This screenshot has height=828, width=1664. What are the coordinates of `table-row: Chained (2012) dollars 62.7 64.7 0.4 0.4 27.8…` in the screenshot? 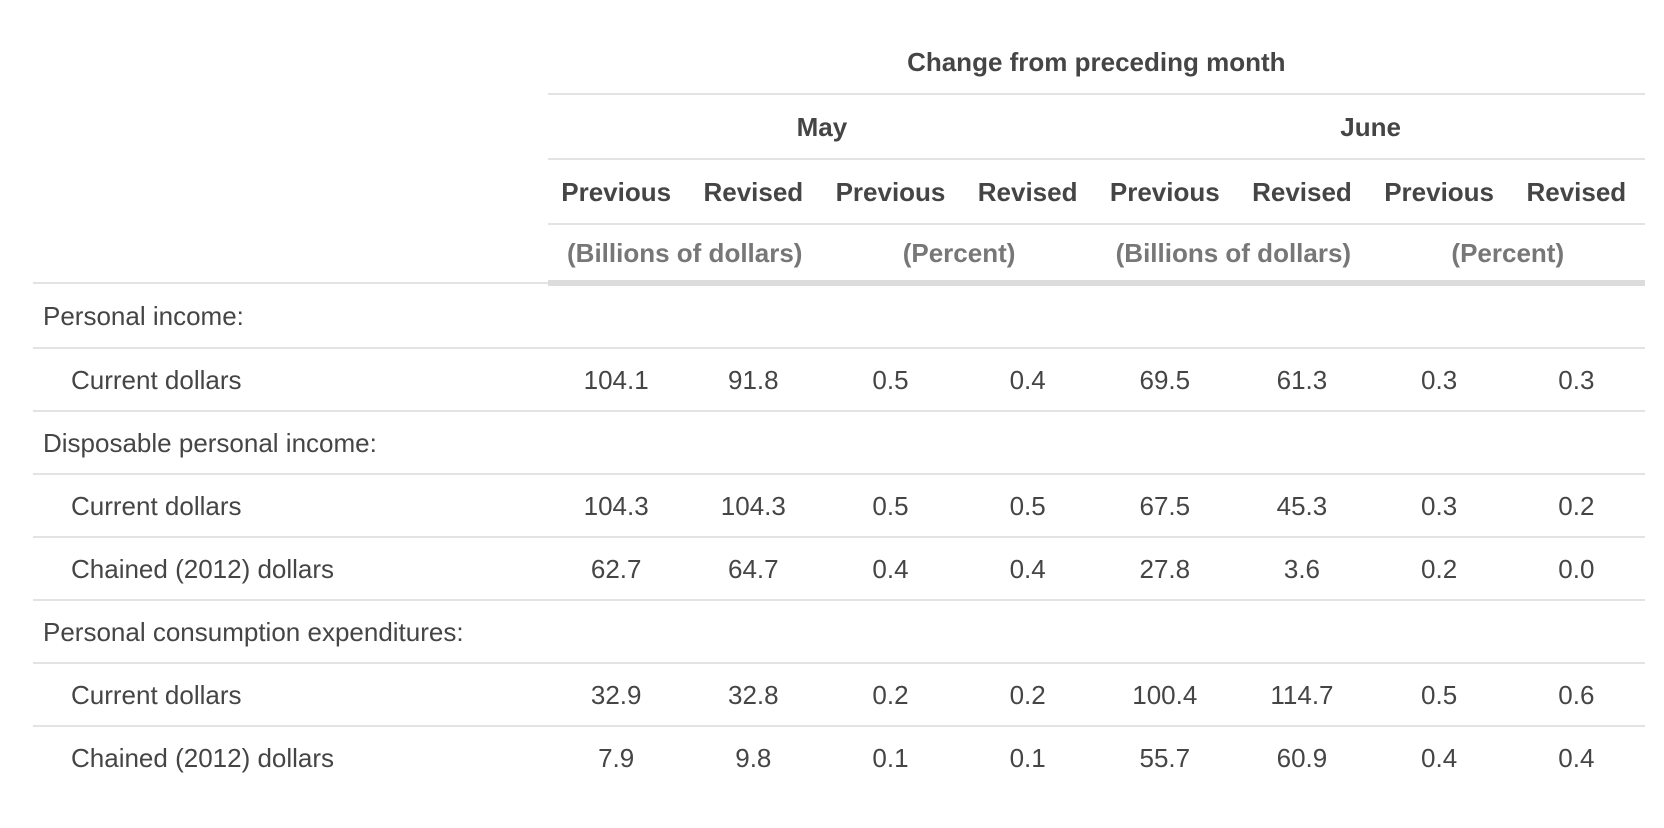 It's located at (839, 569).